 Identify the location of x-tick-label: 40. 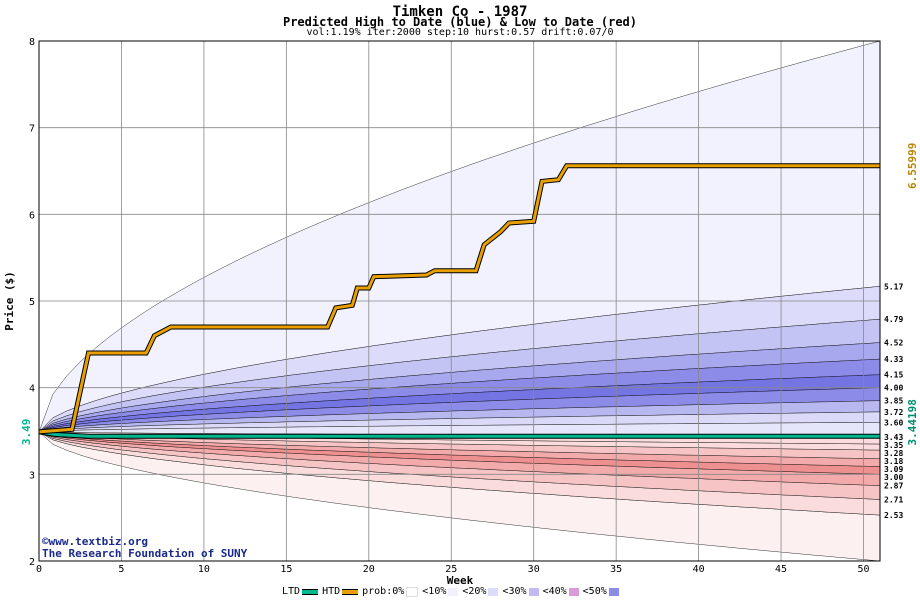
(699, 569).